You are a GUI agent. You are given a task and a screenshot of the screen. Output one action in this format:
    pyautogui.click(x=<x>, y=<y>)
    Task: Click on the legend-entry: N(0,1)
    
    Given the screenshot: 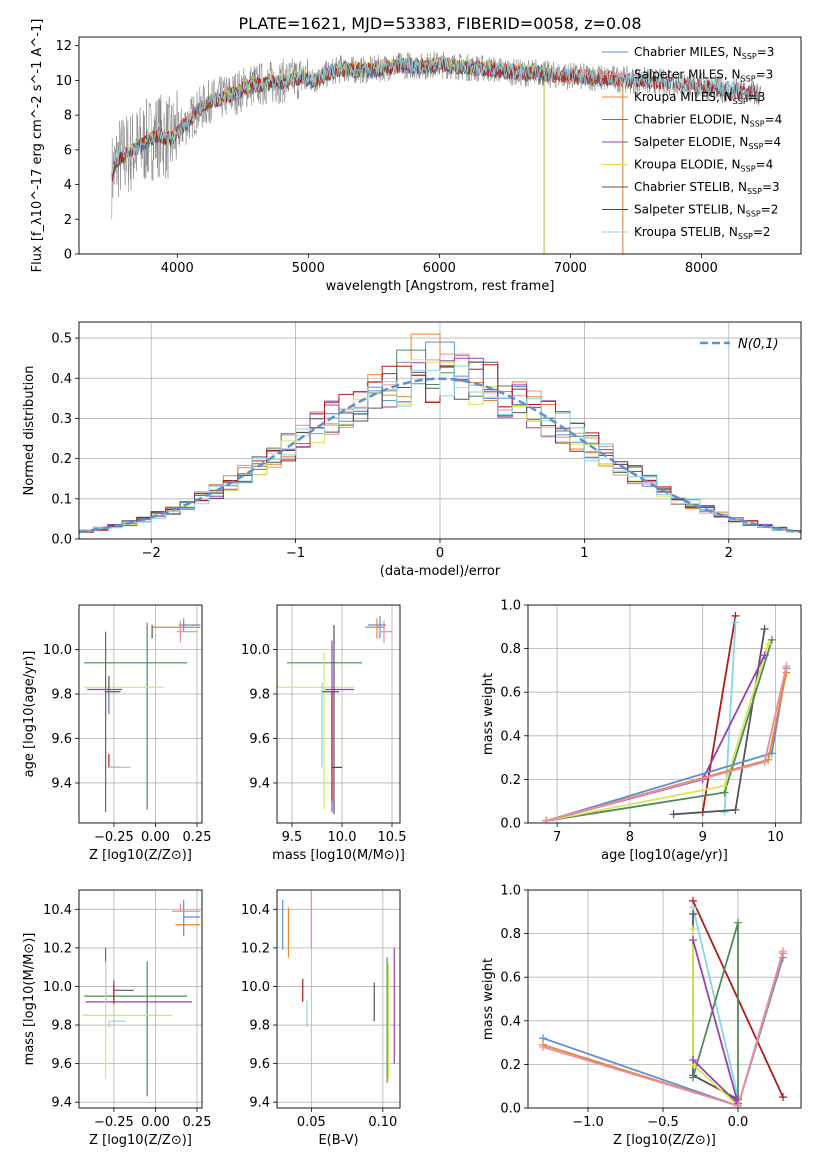 What is the action you would take?
    pyautogui.click(x=758, y=344)
    